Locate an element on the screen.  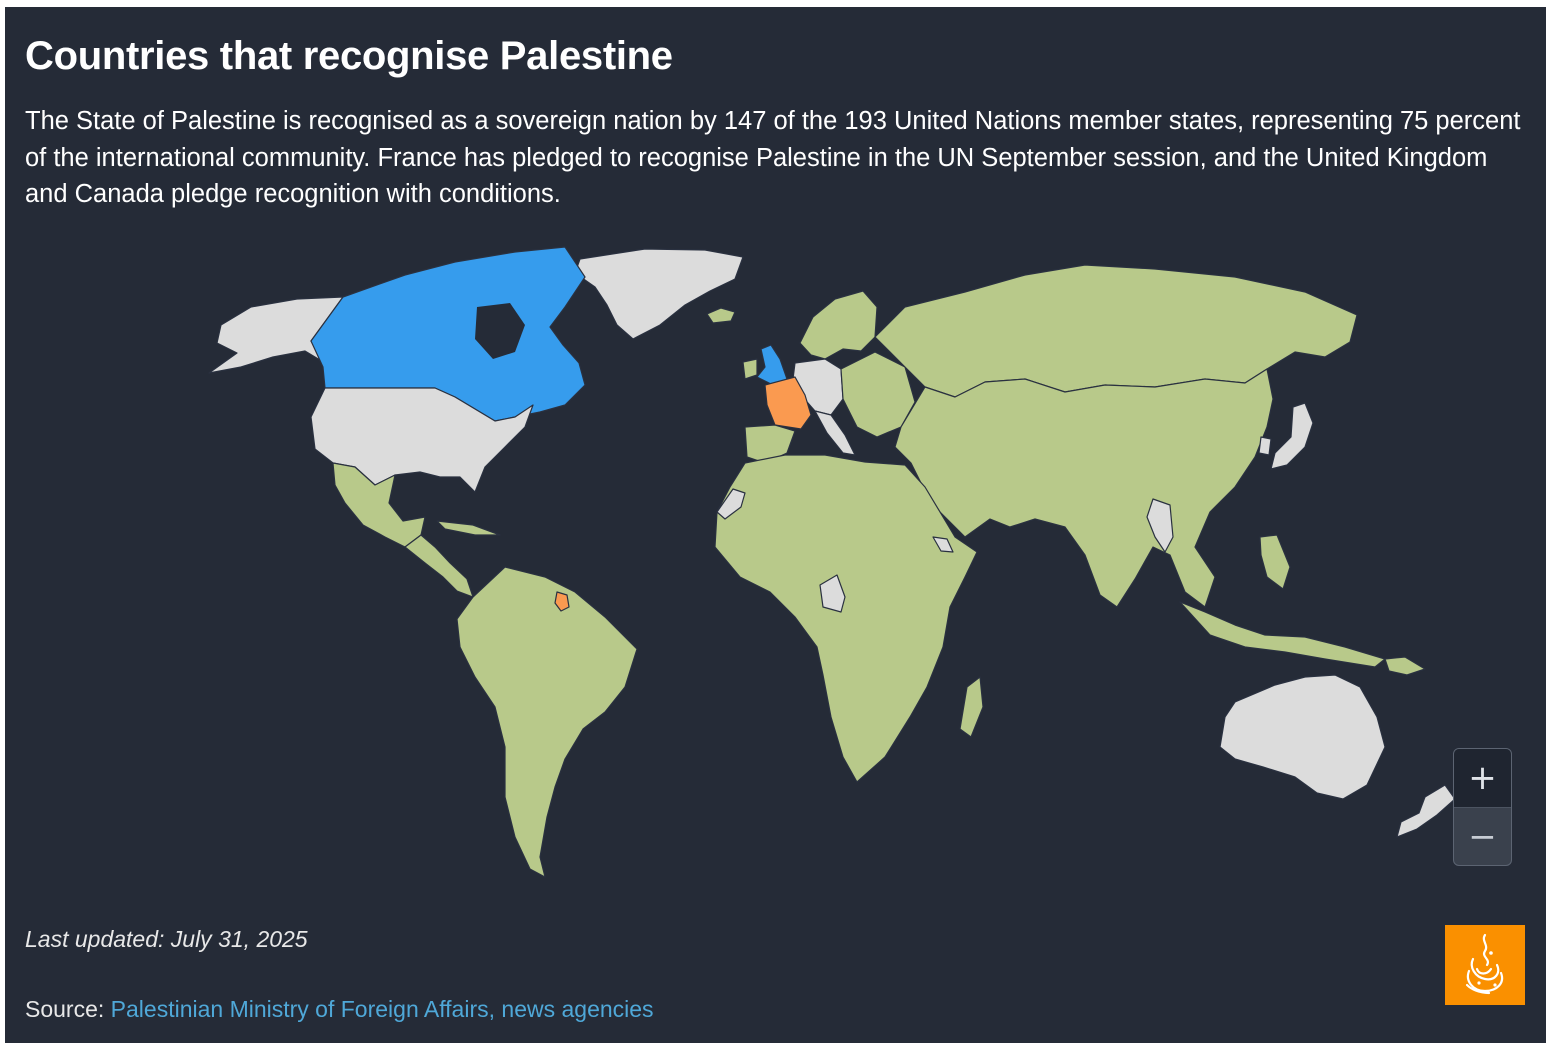
papua-new-guinea is located at coordinates (1405, 666).